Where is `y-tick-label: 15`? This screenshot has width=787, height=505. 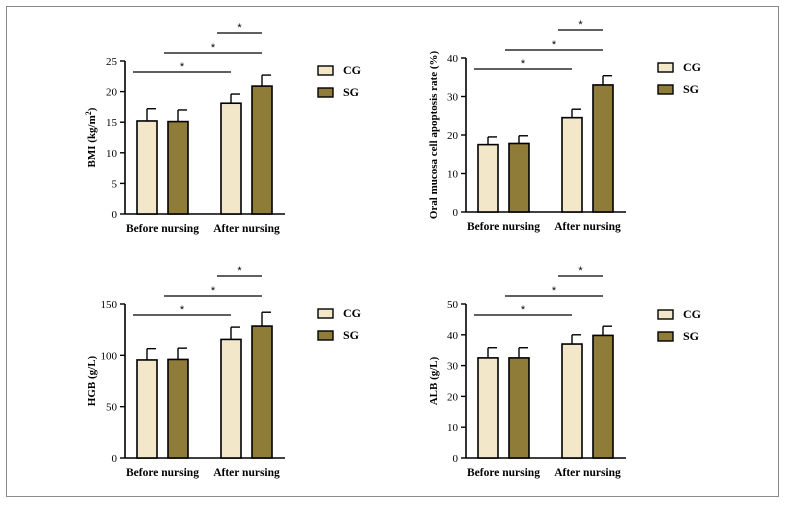 y-tick-label: 15 is located at coordinates (112, 123).